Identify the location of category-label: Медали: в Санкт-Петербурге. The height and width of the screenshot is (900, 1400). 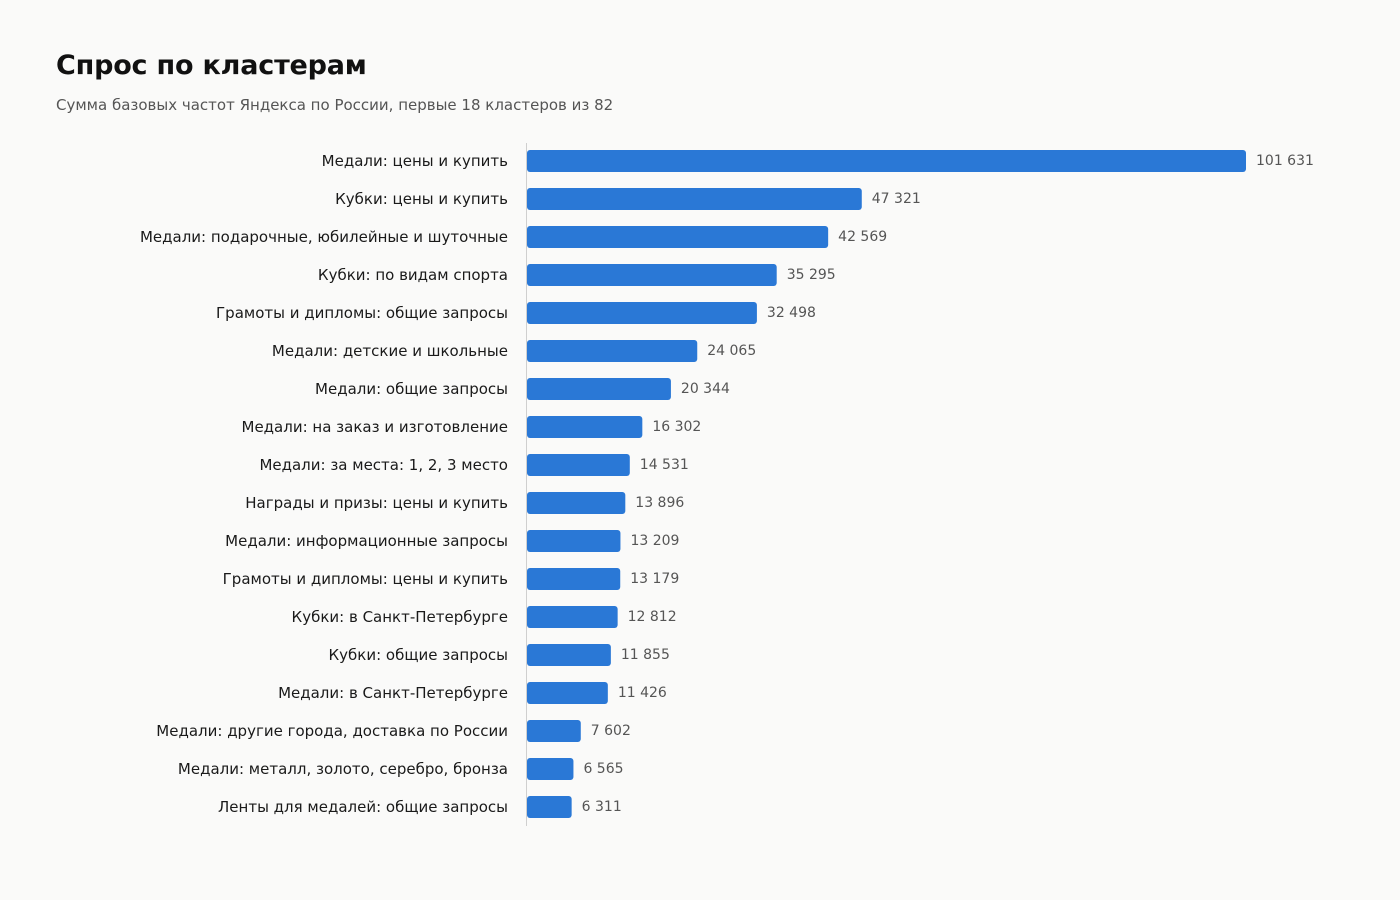
(393, 693).